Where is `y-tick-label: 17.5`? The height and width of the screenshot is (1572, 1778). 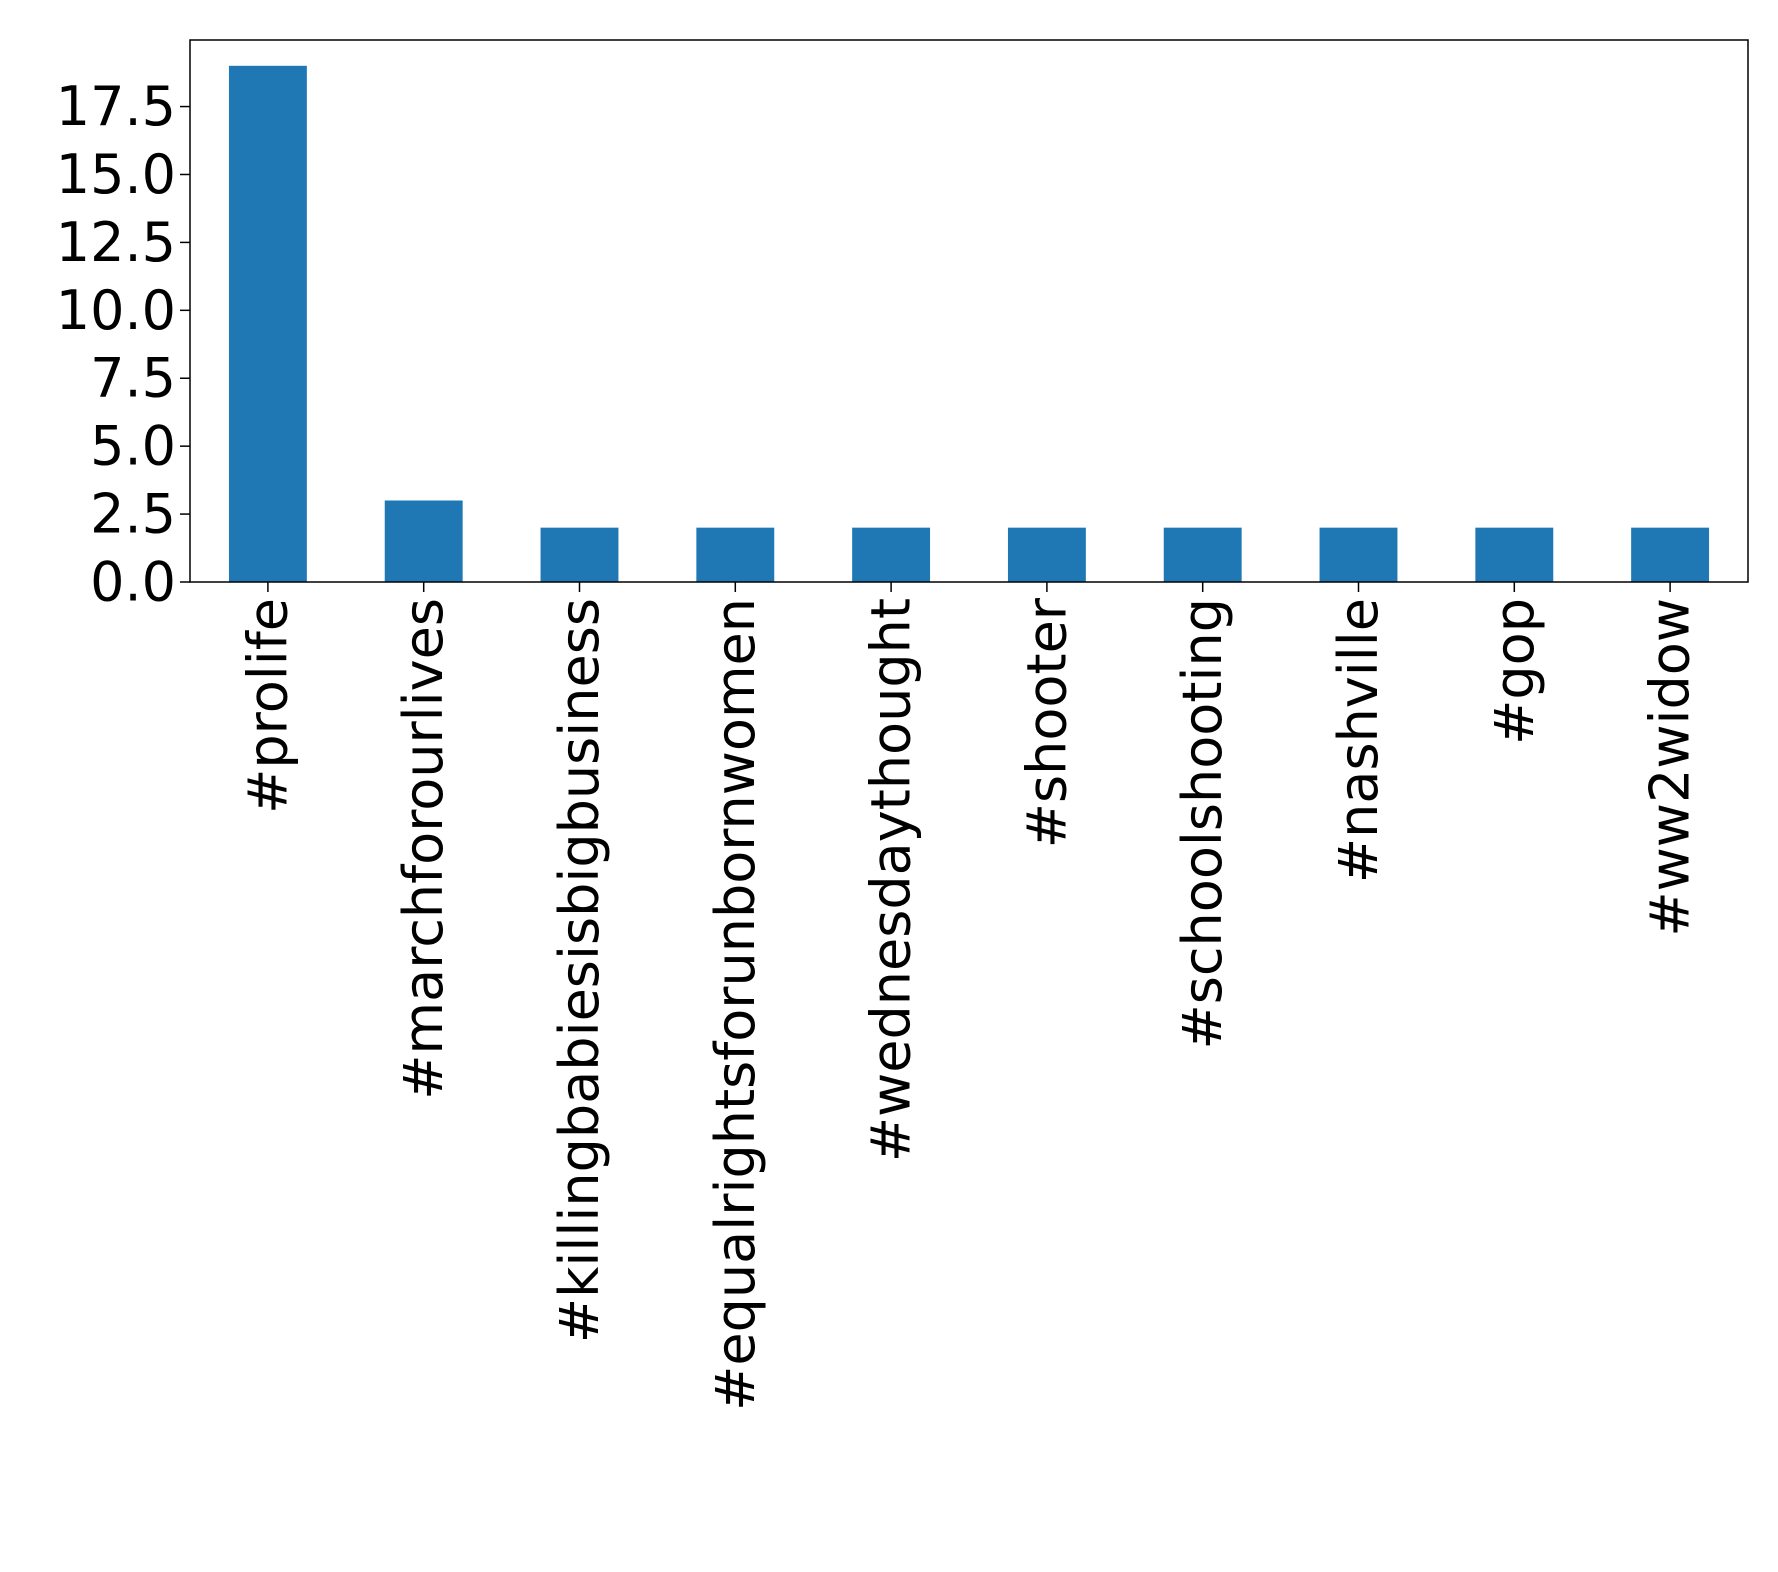
y-tick-label: 17.5 is located at coordinates (116, 106).